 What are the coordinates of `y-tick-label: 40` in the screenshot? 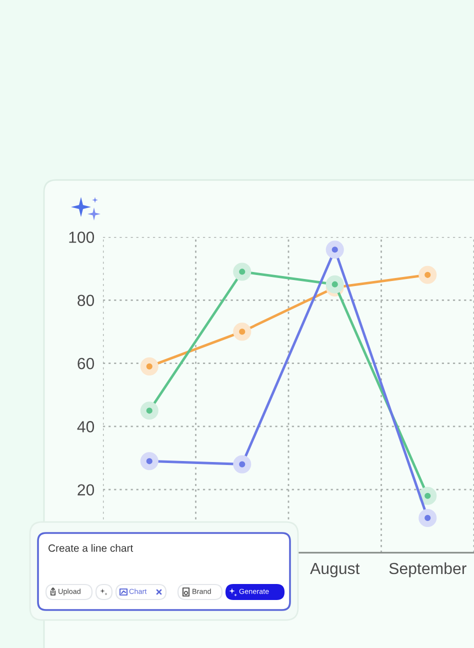 It's located at (85, 426).